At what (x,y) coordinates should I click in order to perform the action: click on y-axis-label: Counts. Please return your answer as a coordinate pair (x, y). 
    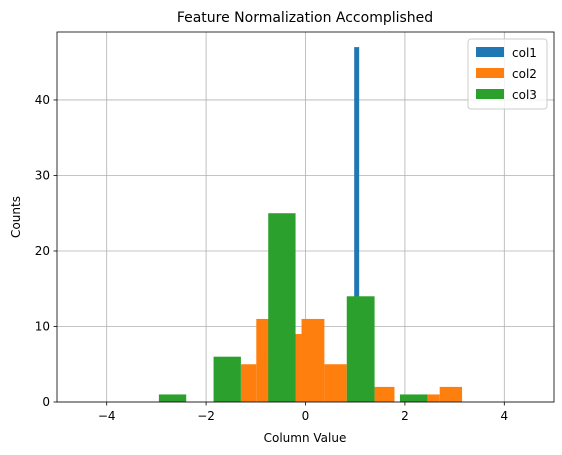
    Looking at the image, I should click on (16, 217).